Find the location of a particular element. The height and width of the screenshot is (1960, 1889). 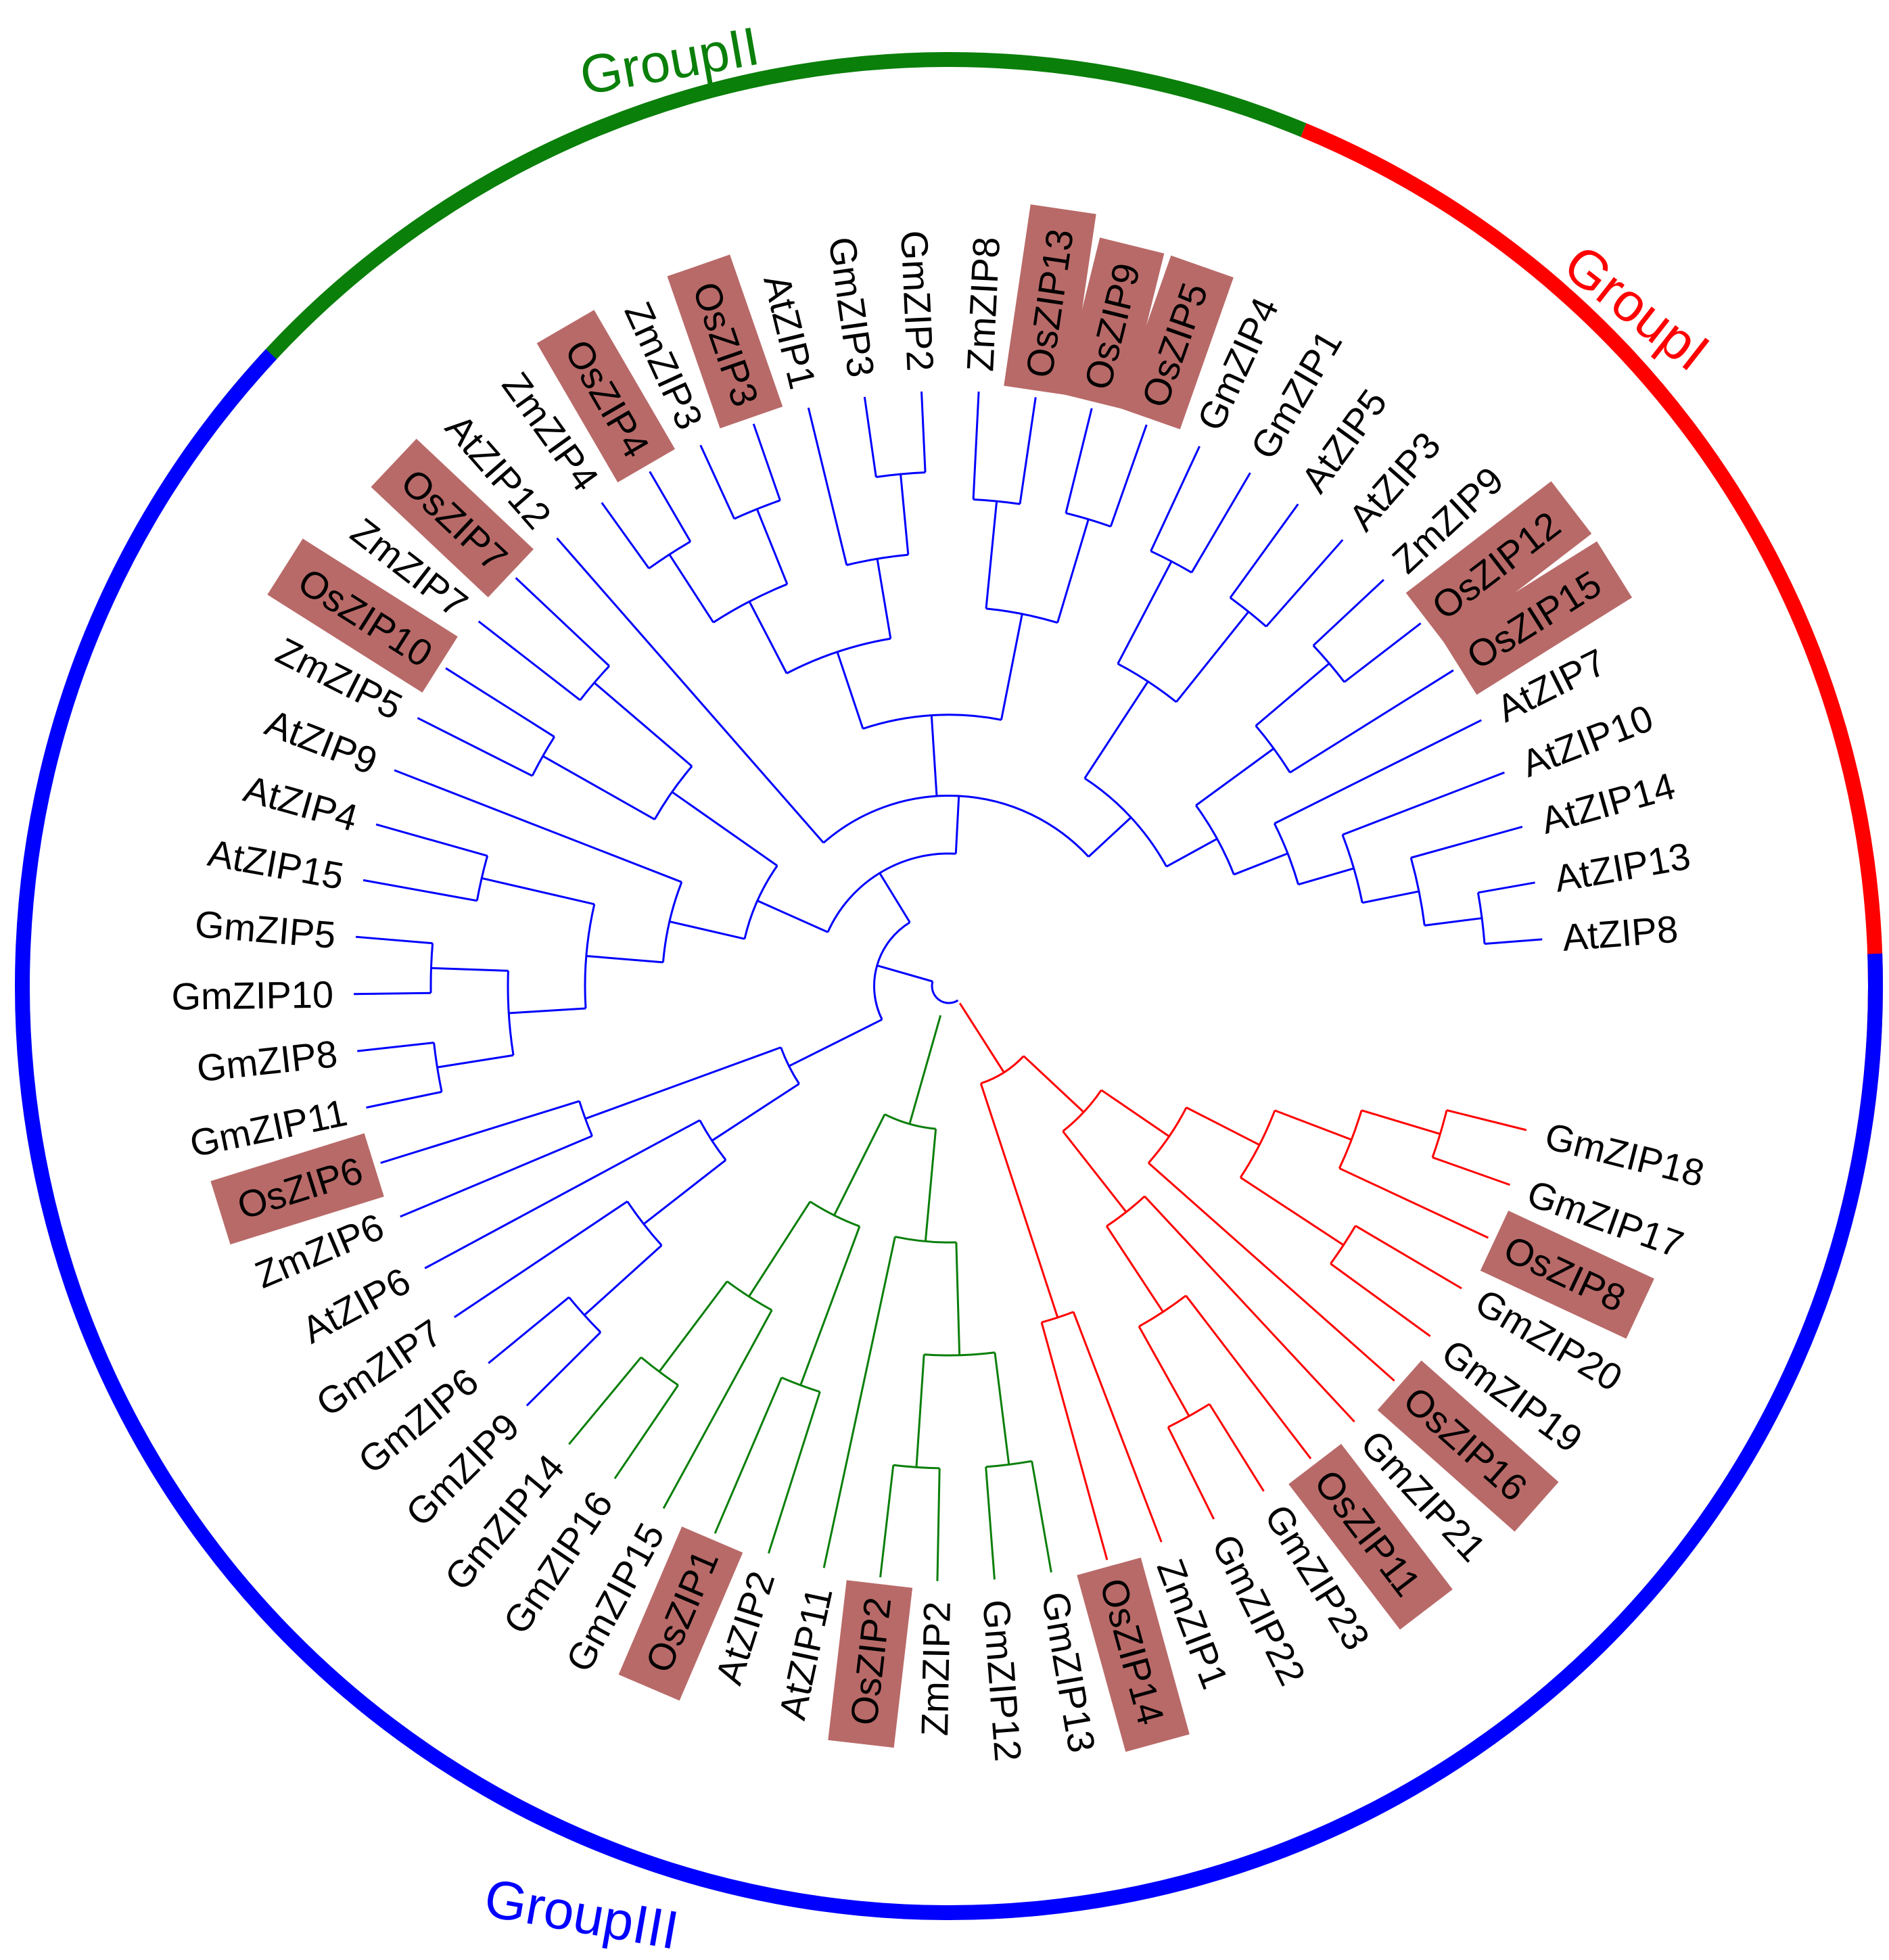

leaf-label-gmzip3: GmZIP3 is located at coordinates (851, 306).